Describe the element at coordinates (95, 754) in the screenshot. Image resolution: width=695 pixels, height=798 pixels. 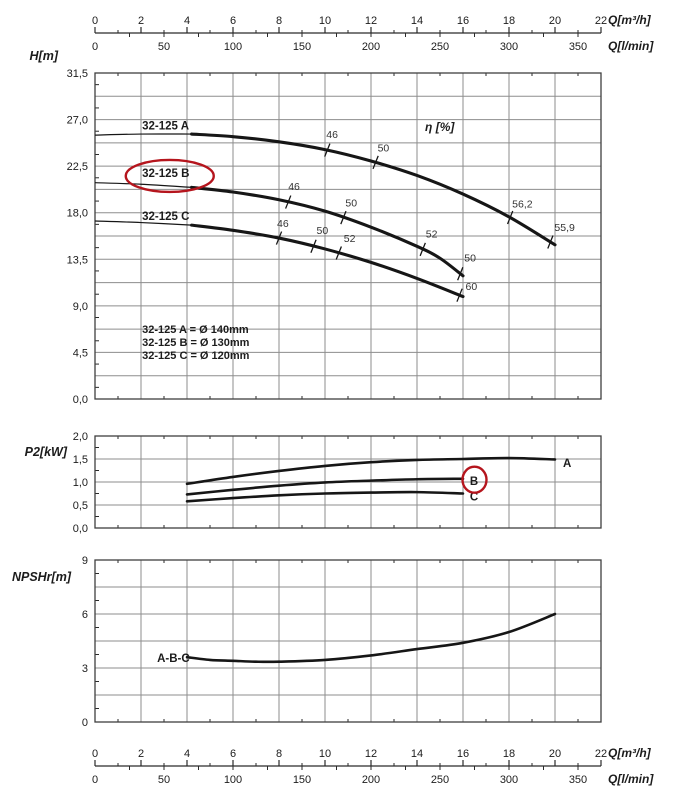
I see `m3h-tick-label: 0` at that location.